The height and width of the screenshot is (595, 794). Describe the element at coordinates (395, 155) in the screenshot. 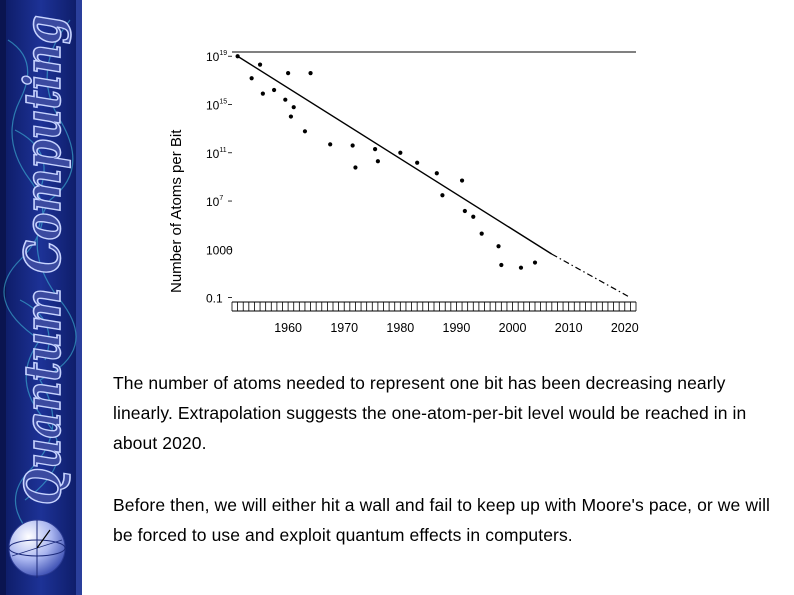

I see `trend-line-solid` at that location.